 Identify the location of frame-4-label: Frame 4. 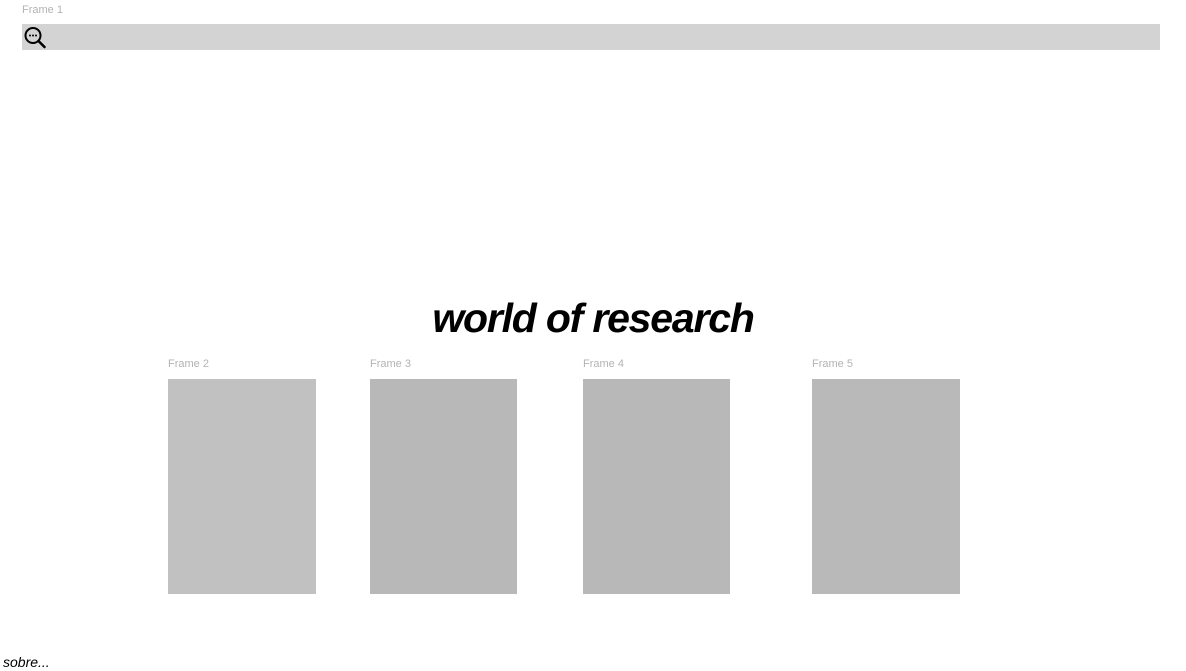
(603, 364).